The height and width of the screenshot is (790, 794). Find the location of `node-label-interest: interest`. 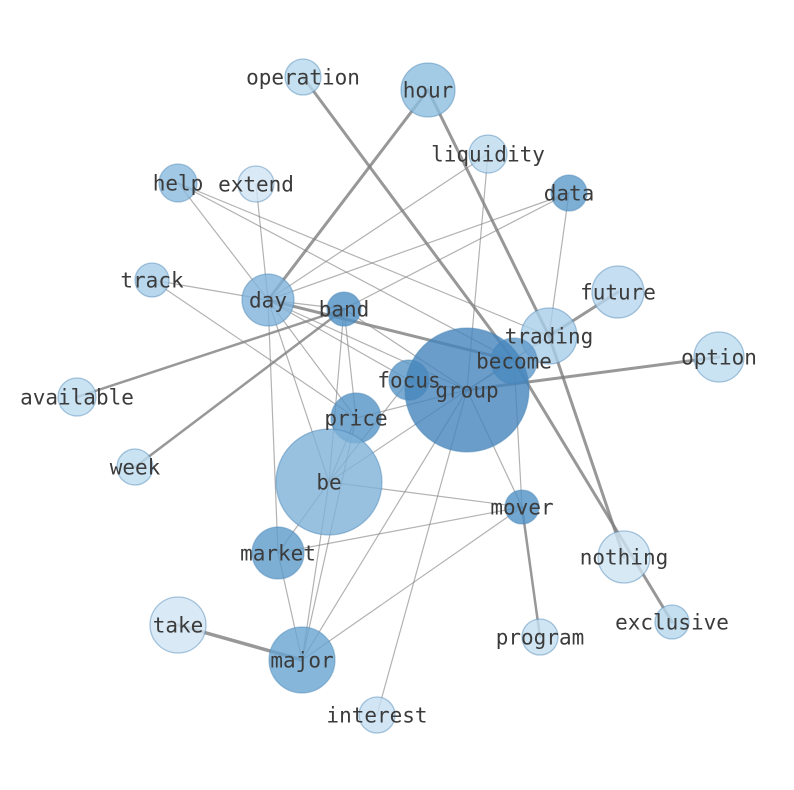

node-label-interest: interest is located at coordinates (376, 715).